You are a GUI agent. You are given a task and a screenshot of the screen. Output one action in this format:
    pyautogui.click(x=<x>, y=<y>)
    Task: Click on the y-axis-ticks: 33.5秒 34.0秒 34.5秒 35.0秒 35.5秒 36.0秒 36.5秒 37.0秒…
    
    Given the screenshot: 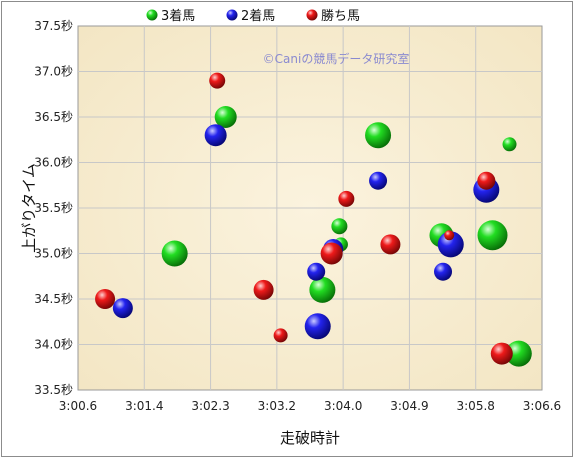 What is the action you would take?
    pyautogui.click(x=53, y=208)
    